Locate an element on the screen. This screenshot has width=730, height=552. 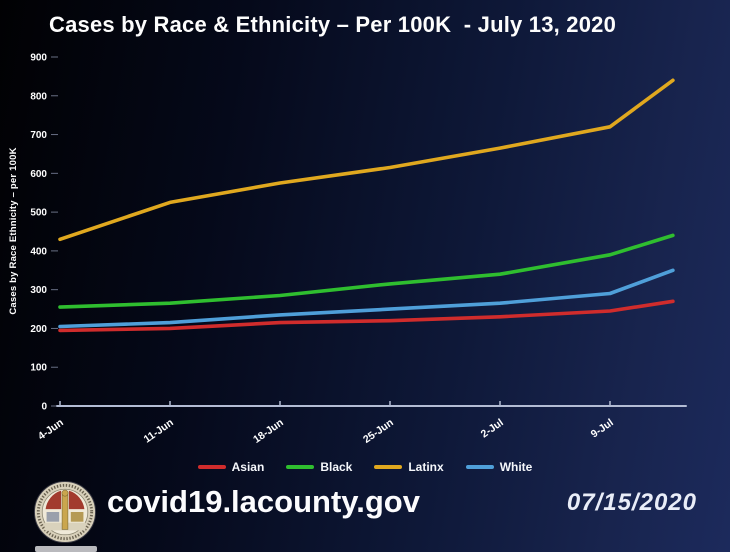
legend-label: Asian is located at coordinates (248, 467).